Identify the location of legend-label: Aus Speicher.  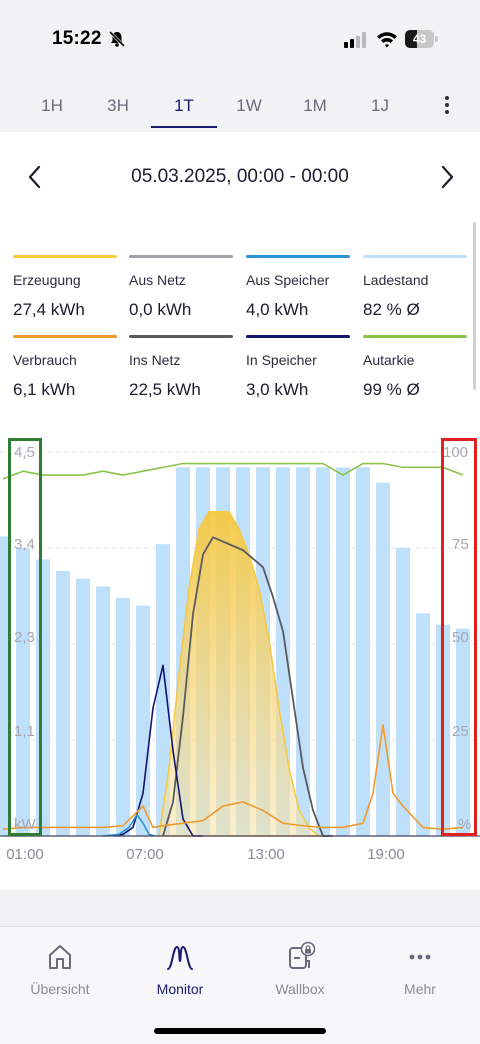
(288, 280).